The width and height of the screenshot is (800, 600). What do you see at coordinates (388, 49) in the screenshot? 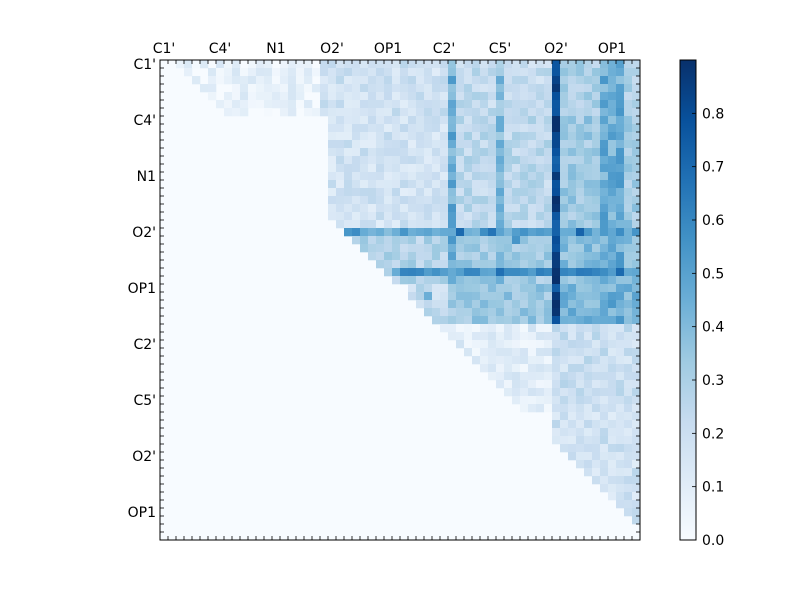
I see `x-tick-label: OP1` at bounding box center [388, 49].